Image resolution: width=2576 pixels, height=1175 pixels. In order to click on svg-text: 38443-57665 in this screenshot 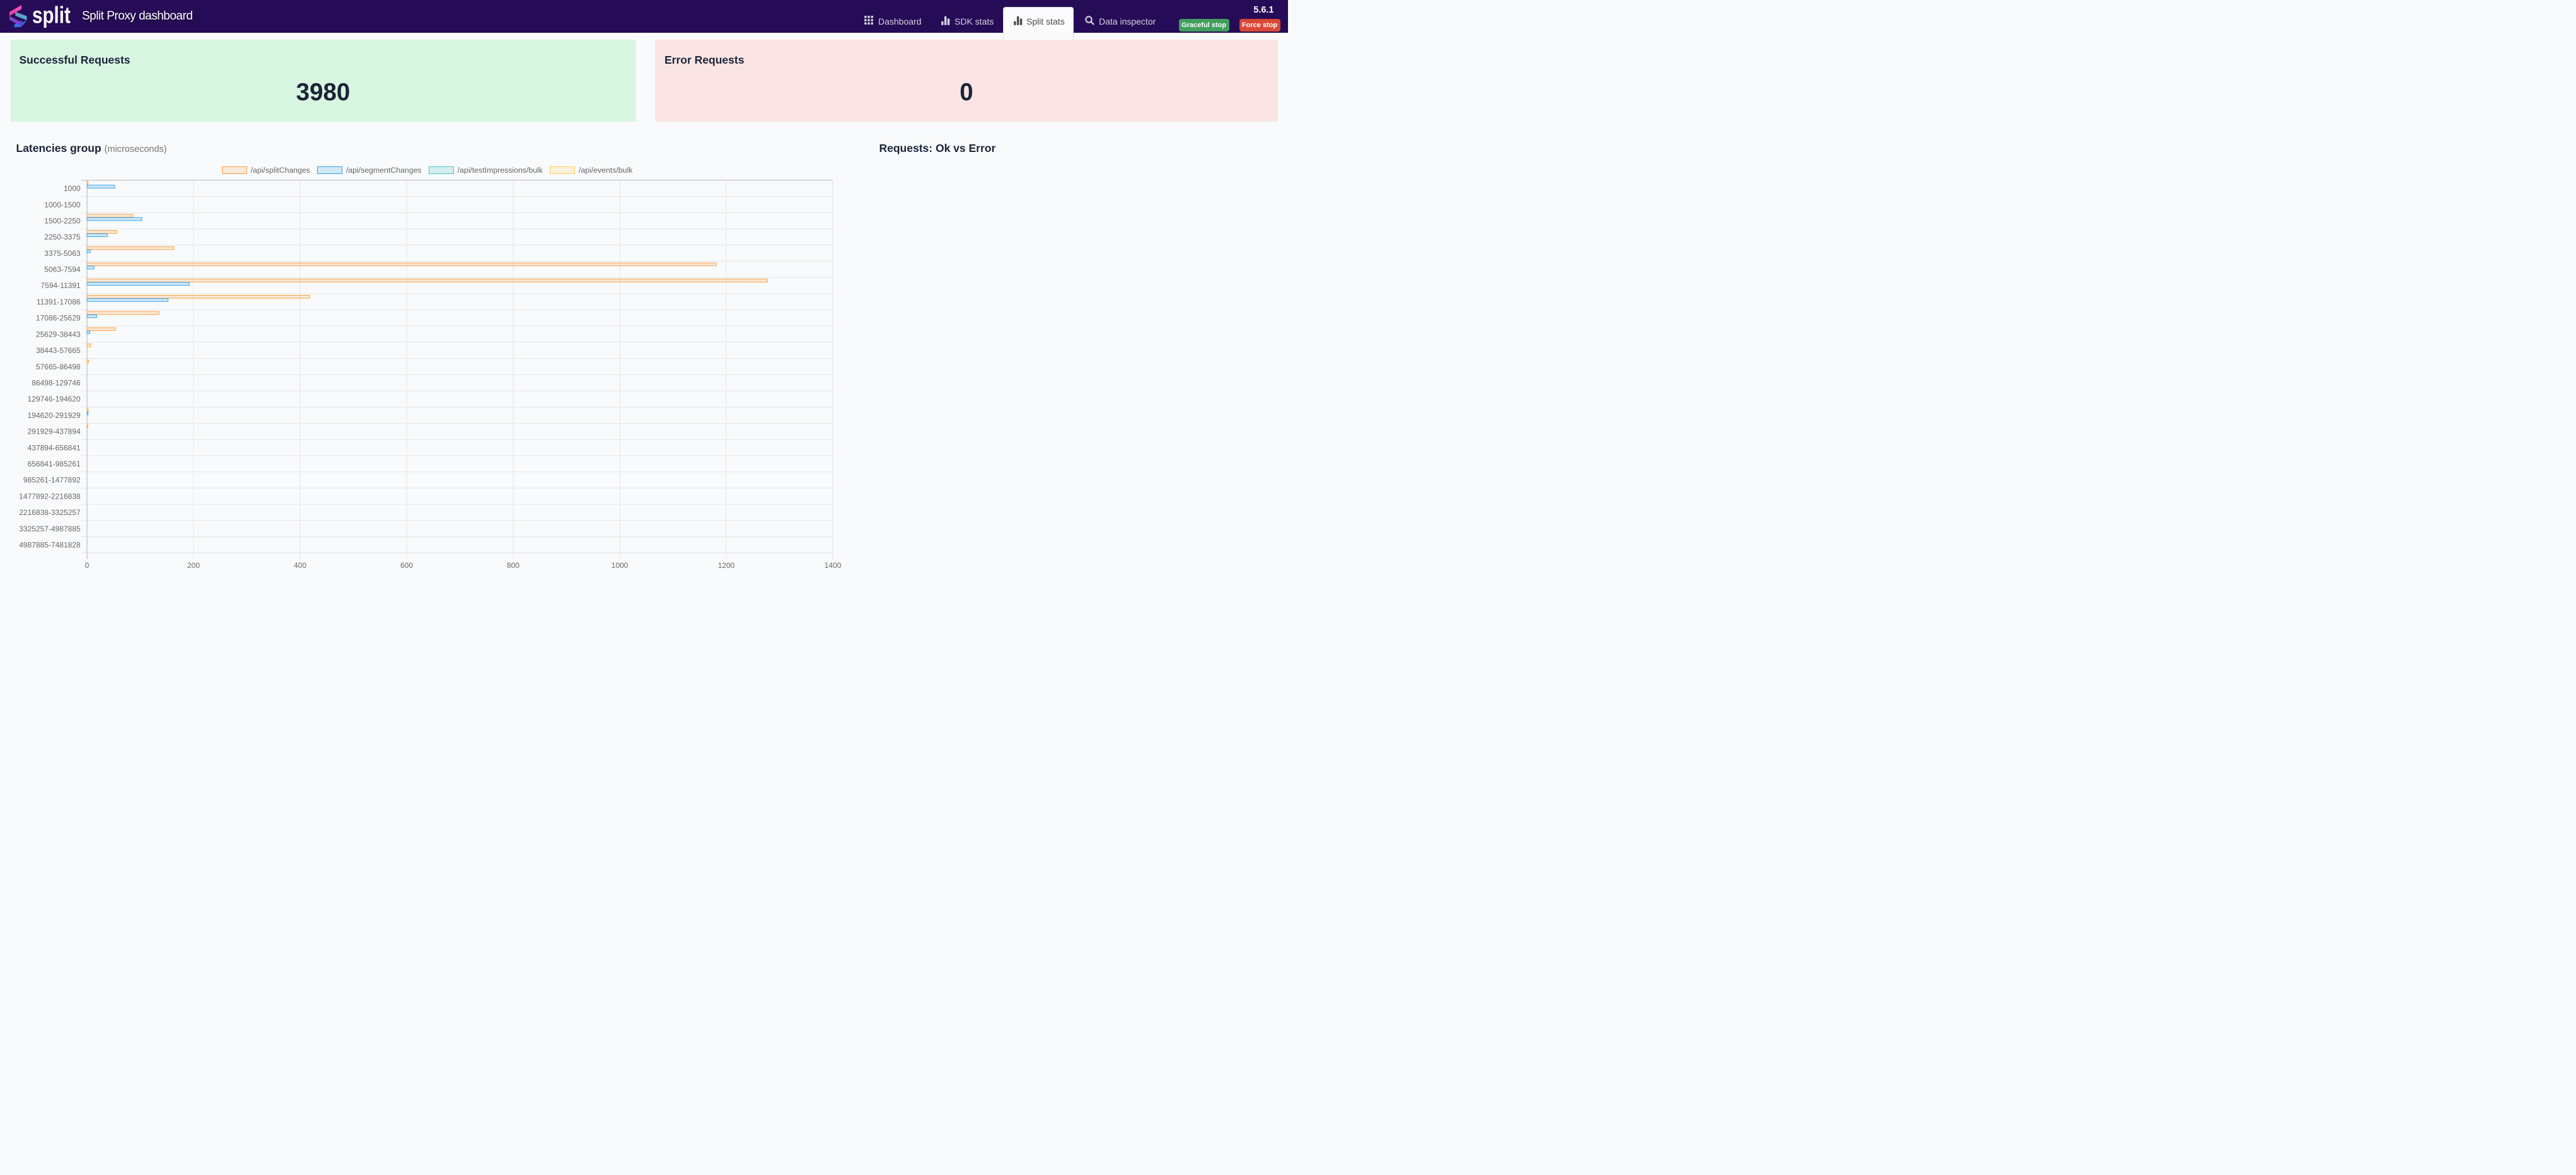, I will do `click(58, 351)`.